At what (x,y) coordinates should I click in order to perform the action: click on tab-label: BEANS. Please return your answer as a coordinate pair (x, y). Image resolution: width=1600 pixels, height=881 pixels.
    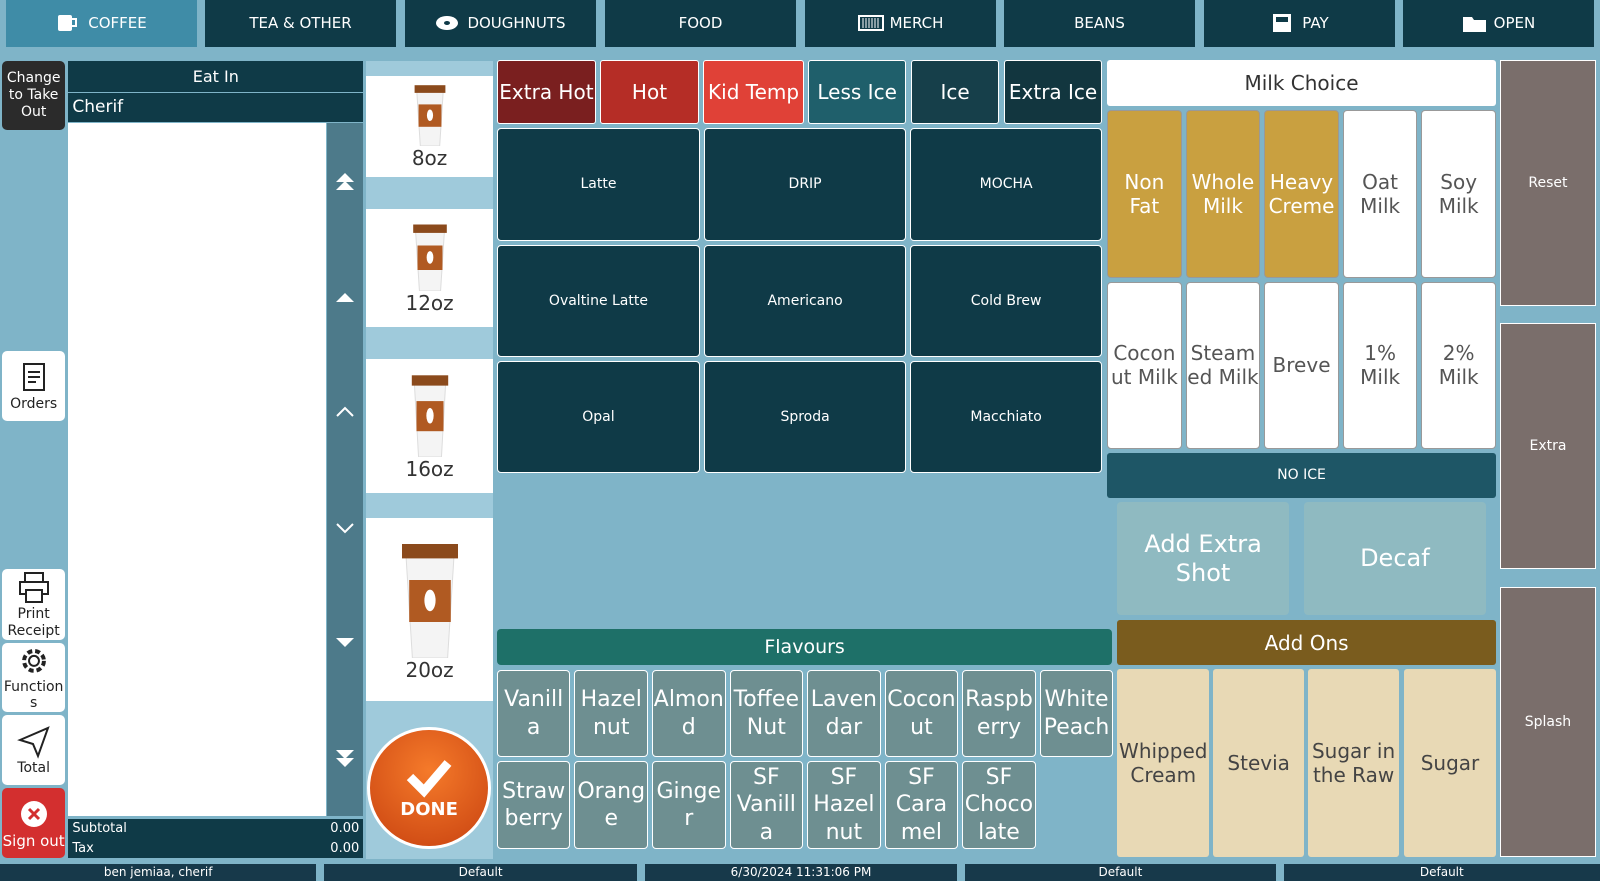
    Looking at the image, I should click on (1099, 23).